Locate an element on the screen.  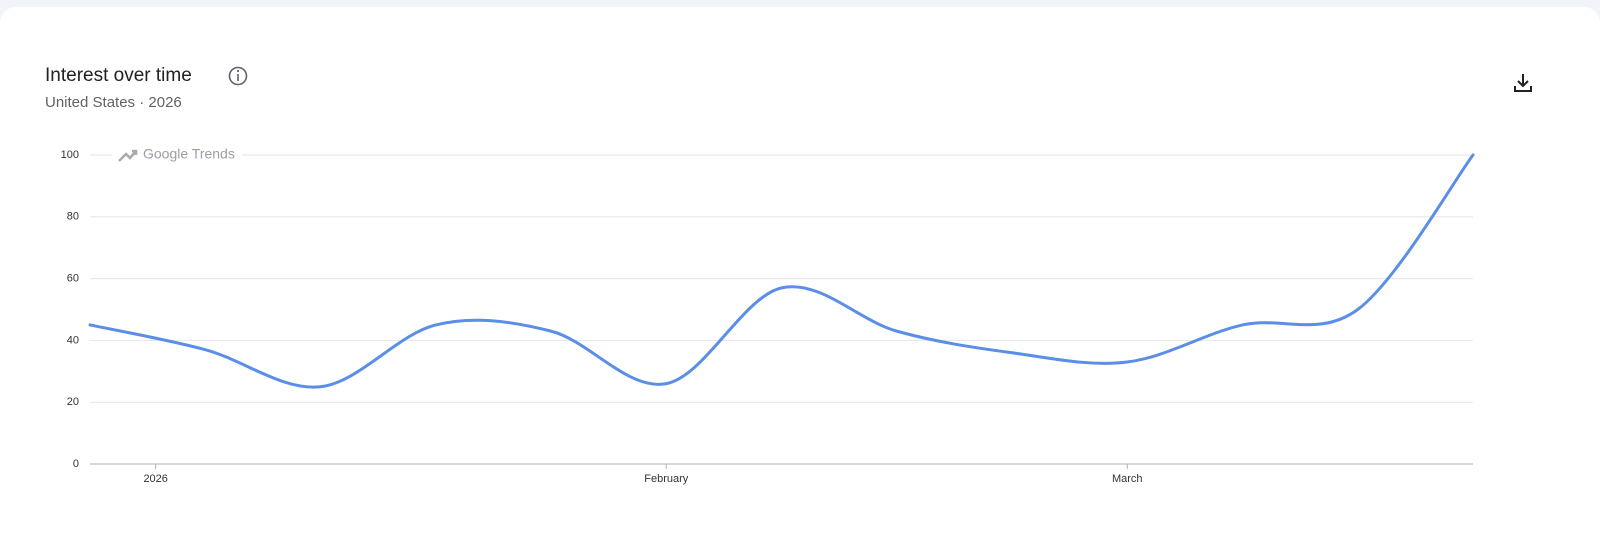
download-icon is located at coordinates (1523, 83).